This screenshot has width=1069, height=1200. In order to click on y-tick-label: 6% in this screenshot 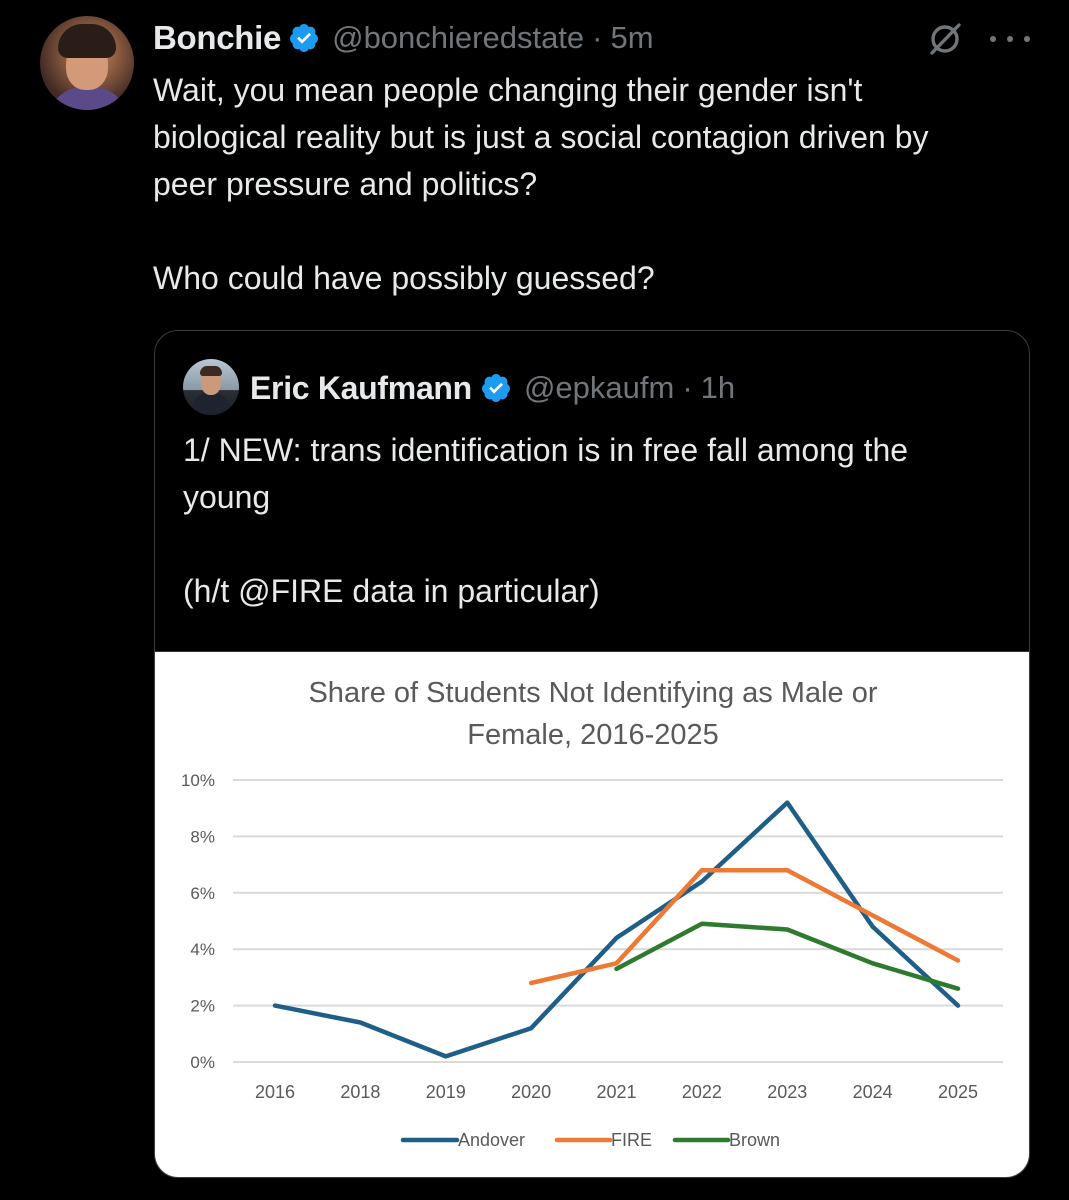, I will do `click(202, 893)`.